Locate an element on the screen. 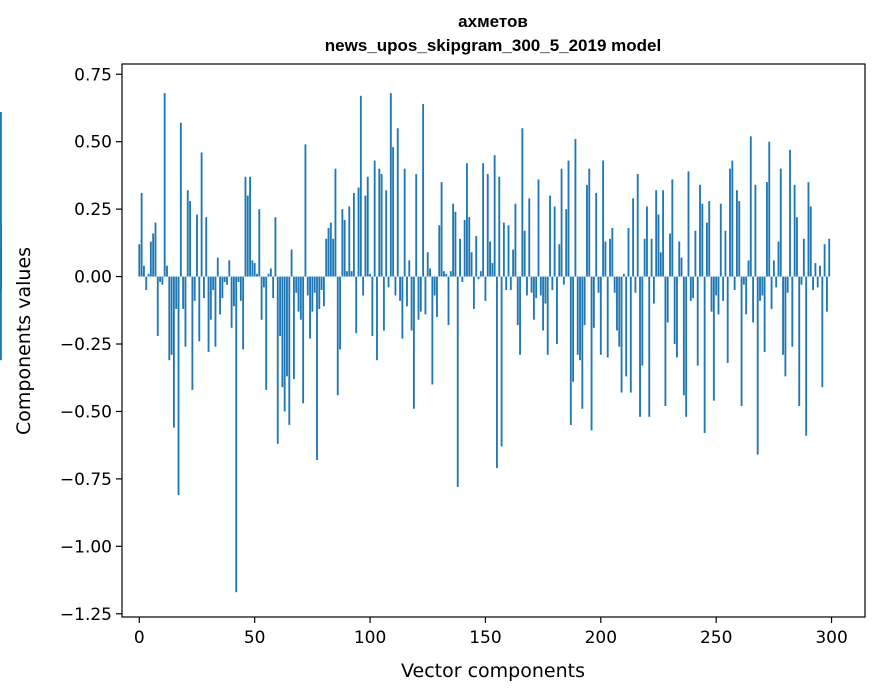  x-tick-label: 300 is located at coordinates (831, 638).